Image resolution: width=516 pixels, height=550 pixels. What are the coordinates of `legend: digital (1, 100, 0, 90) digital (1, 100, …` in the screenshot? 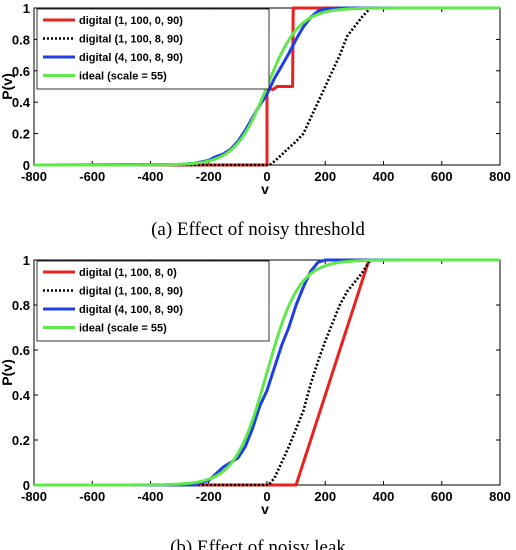 It's located at (153, 49).